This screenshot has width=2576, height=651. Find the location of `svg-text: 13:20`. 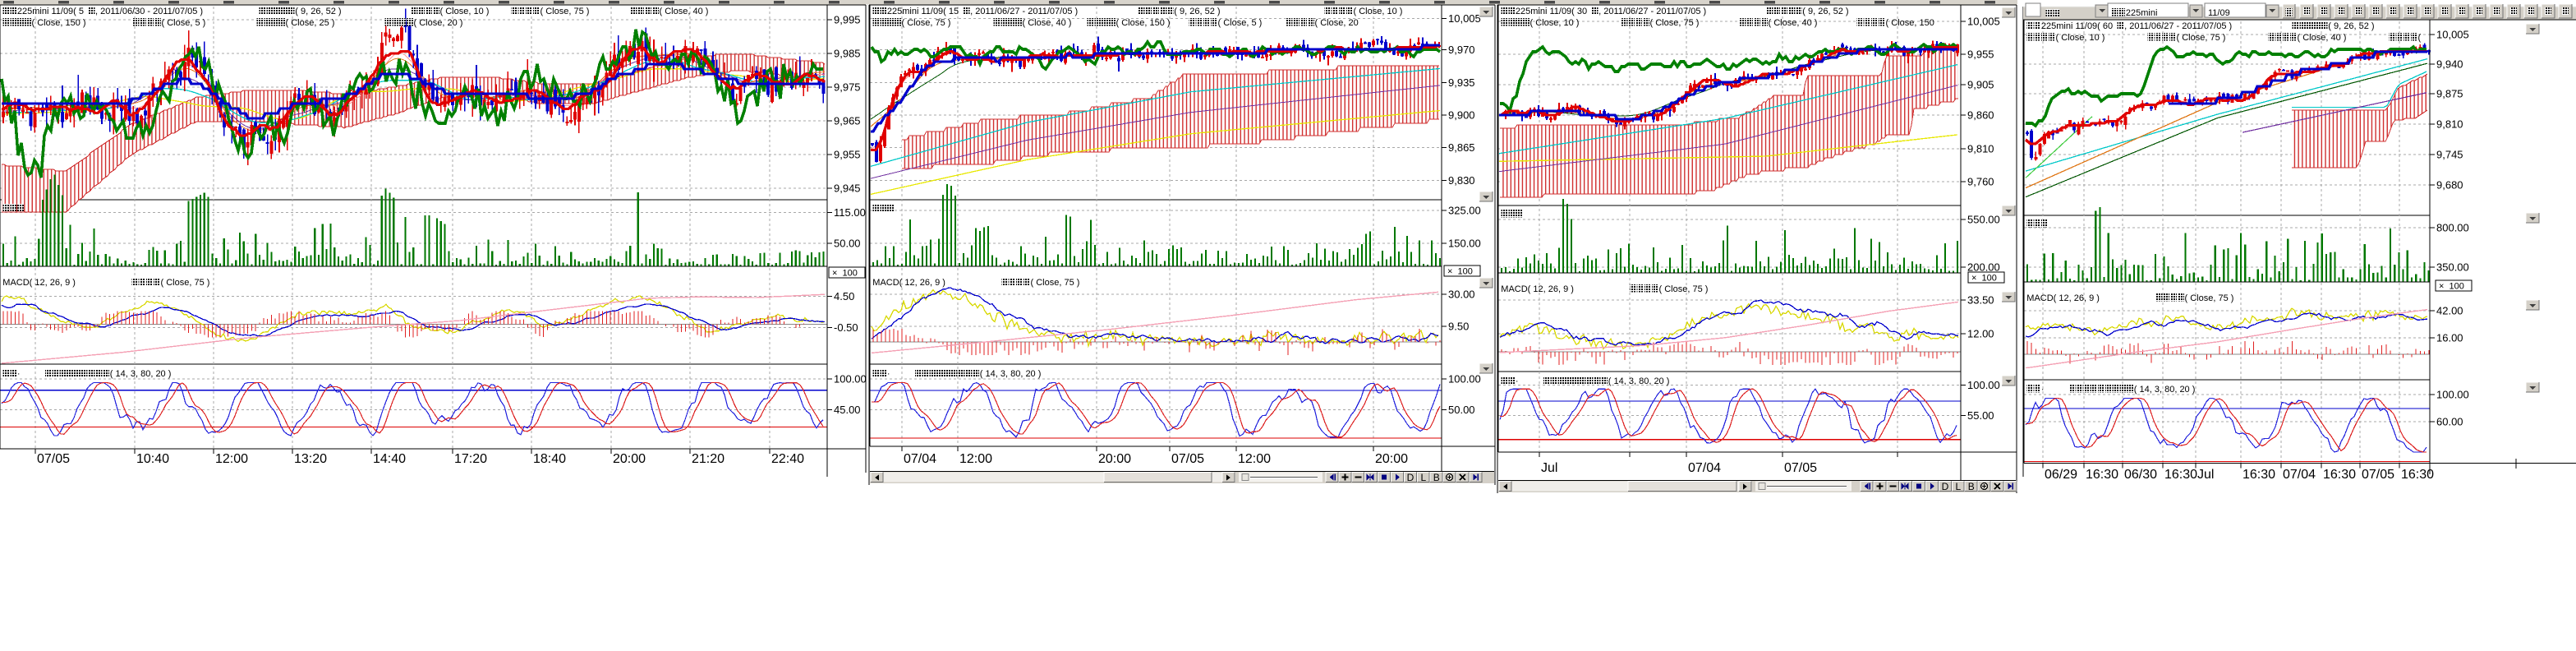

svg-text: 13:20 is located at coordinates (310, 459).